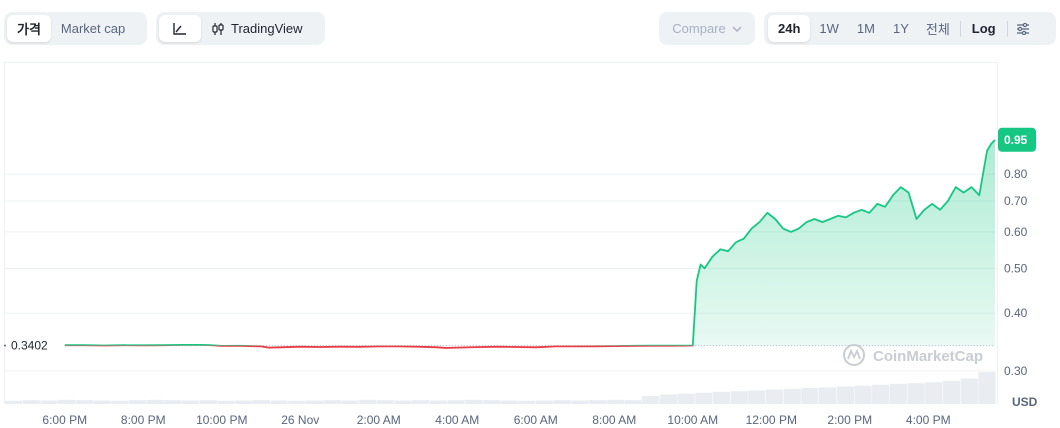  Describe the element at coordinates (180, 28) in the screenshot. I see `line-chart-button` at that location.